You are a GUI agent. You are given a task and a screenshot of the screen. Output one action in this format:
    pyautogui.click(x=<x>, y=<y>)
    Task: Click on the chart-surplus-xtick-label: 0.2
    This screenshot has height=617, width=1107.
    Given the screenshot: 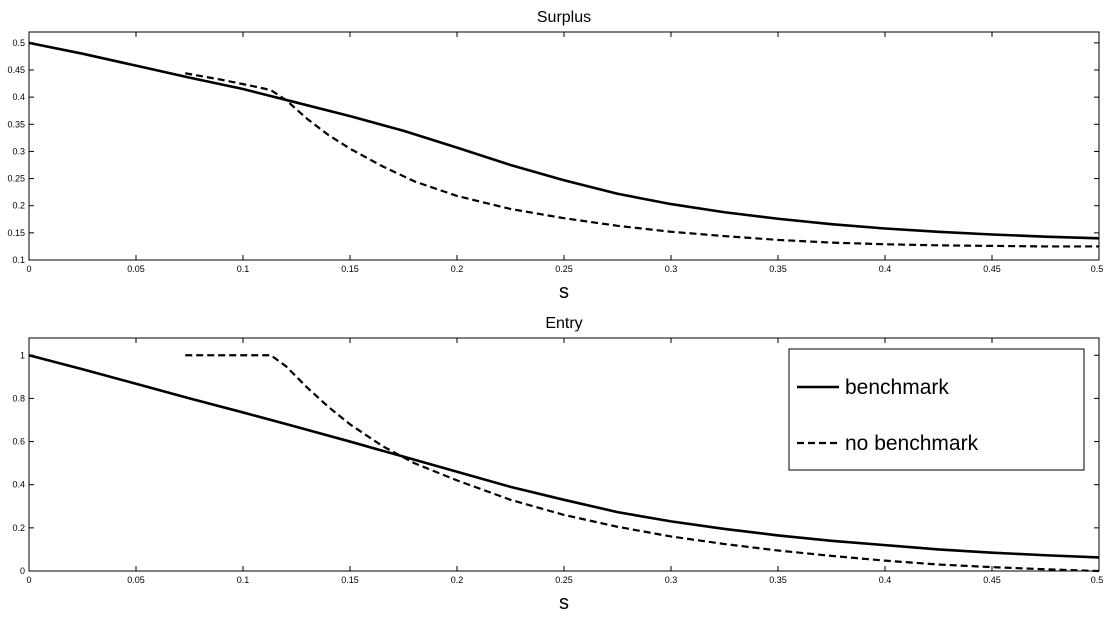 What is the action you would take?
    pyautogui.click(x=457, y=269)
    